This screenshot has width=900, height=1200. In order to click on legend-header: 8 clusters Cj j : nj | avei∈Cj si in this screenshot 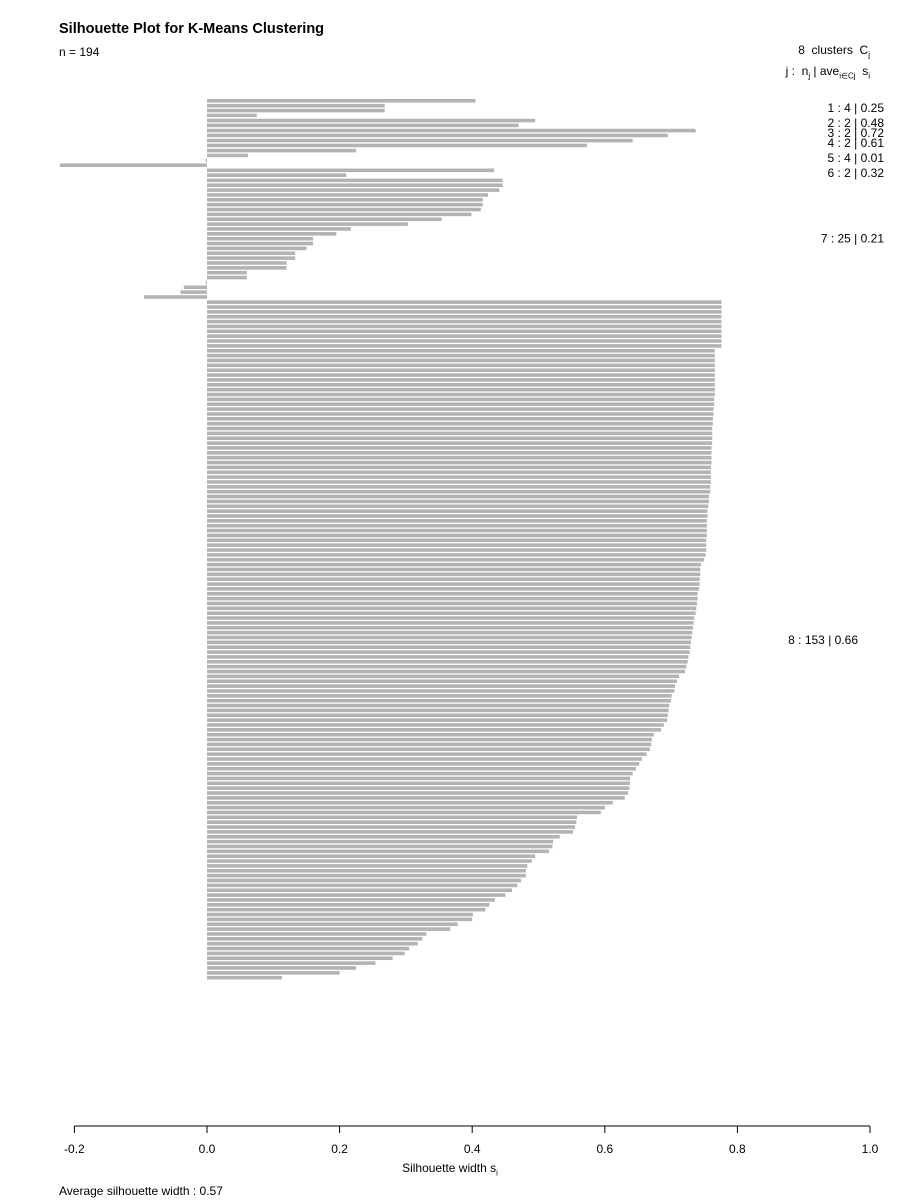, I will do `click(828, 63)`.